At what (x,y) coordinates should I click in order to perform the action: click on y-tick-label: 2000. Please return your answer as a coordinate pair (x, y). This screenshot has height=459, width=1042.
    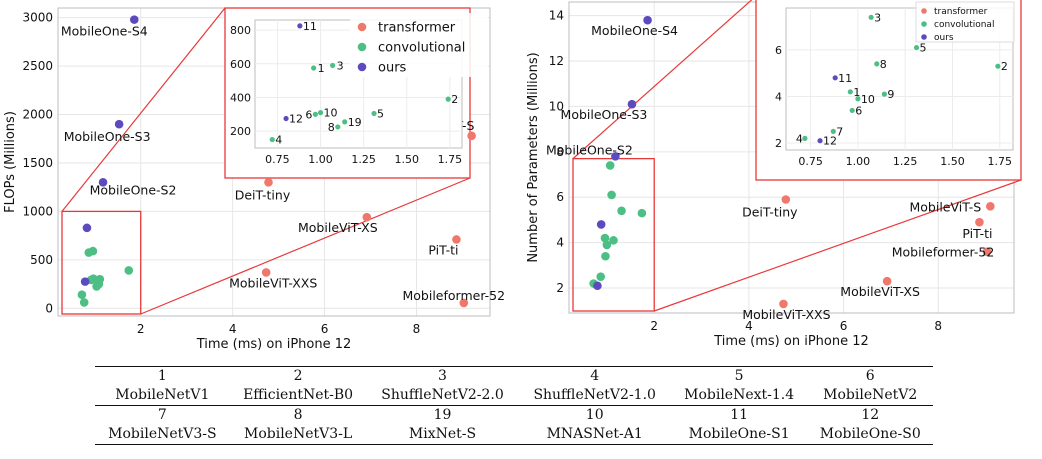
    Looking at the image, I should click on (37, 115).